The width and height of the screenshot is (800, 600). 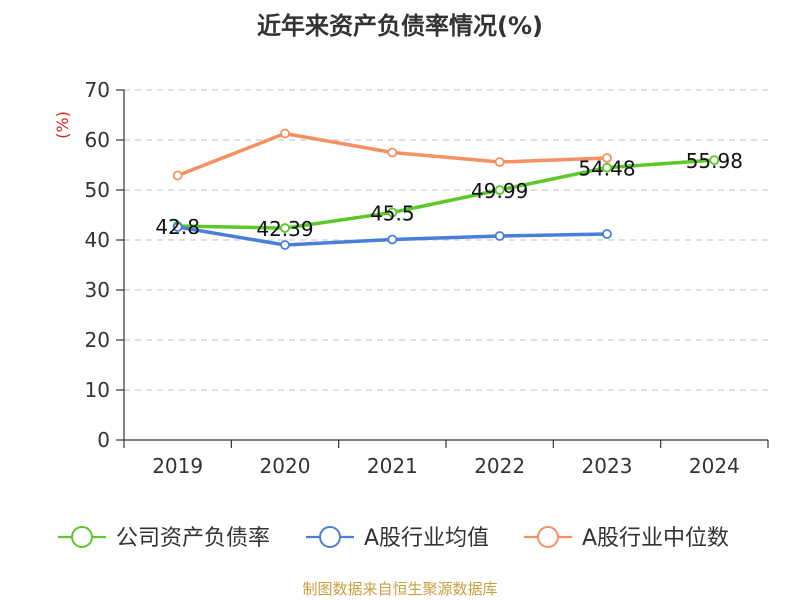 I want to click on x-tick-label-2021: 2021, so click(x=392, y=466).